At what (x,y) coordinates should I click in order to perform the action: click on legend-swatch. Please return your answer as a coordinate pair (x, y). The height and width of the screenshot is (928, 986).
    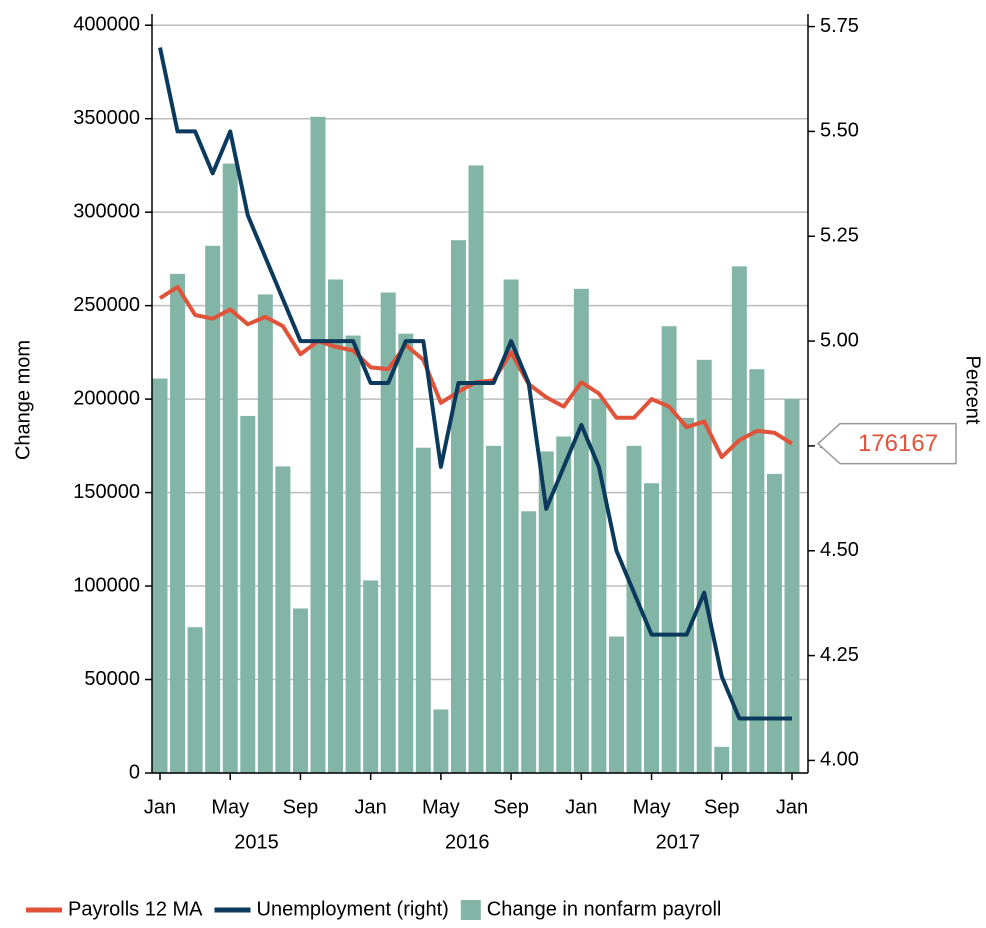
    Looking at the image, I should click on (470, 910).